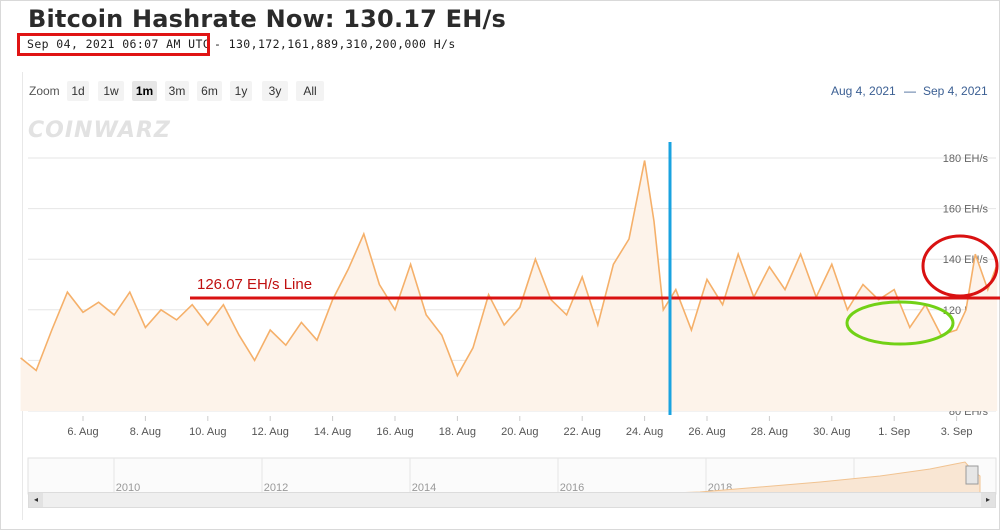 Image resolution: width=1000 pixels, height=530 pixels. What do you see at coordinates (332, 432) in the screenshot?
I see `x-tick-label: 14. Aug` at bounding box center [332, 432].